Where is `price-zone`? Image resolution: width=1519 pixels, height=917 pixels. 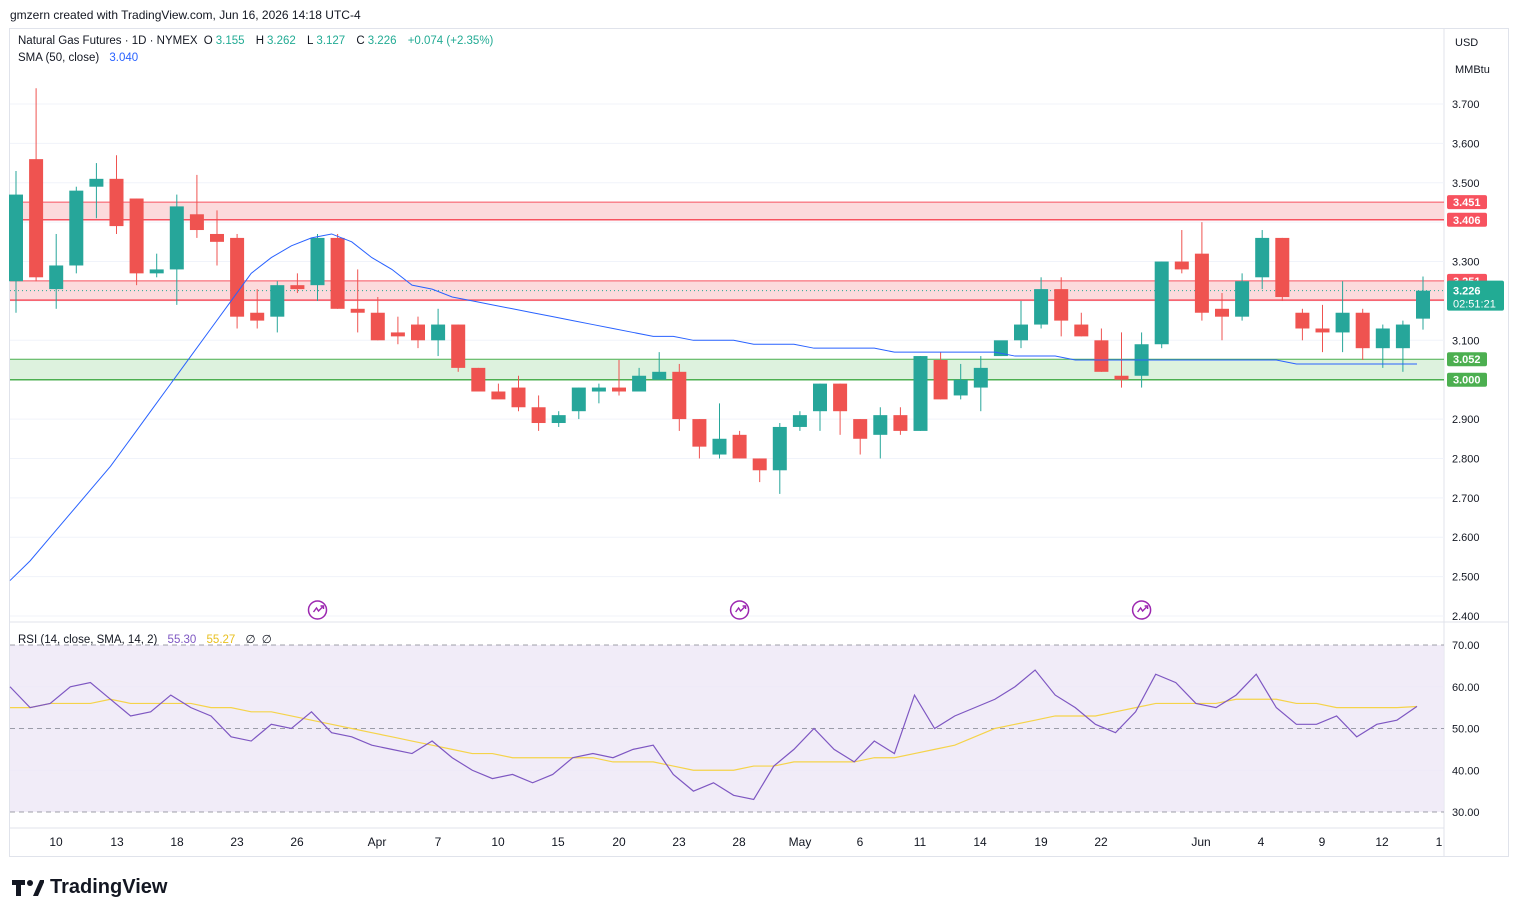 price-zone is located at coordinates (727, 211).